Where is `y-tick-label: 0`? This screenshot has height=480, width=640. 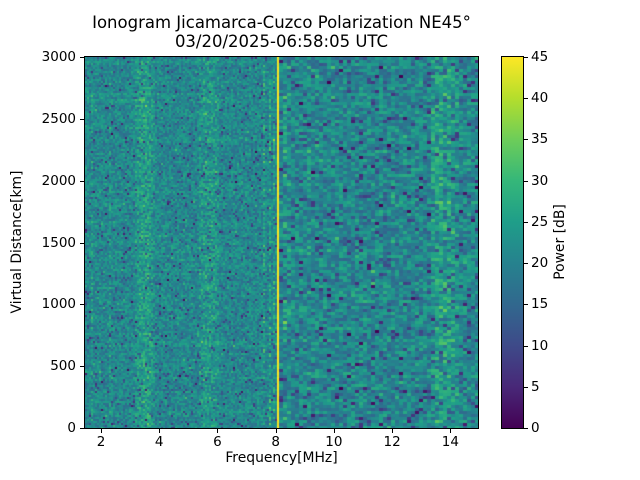 y-tick-label: 0 is located at coordinates (71, 428).